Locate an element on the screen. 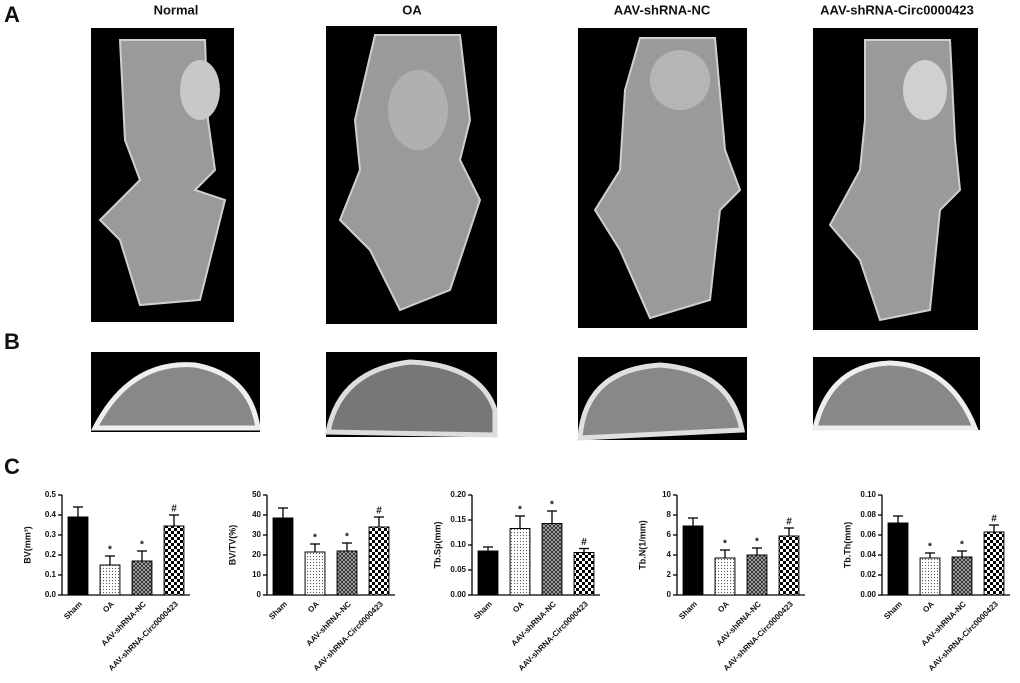 The image size is (1020, 683). y-tick-label: 0.3 is located at coordinates (51, 534).